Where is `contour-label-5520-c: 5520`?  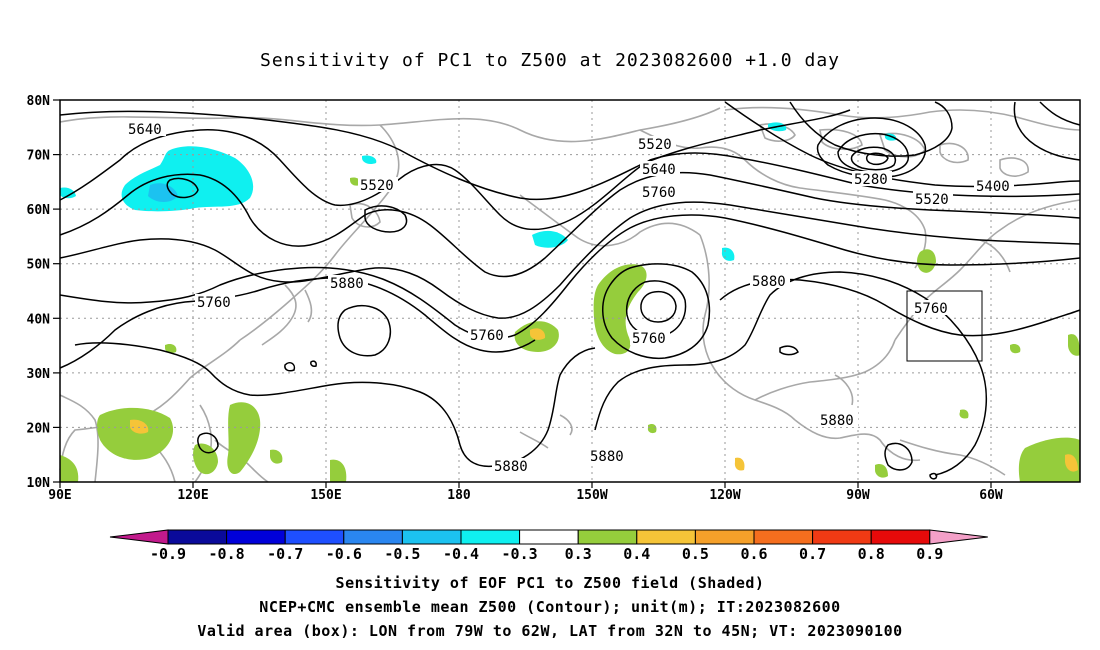 contour-label-5520-c: 5520 is located at coordinates (932, 200).